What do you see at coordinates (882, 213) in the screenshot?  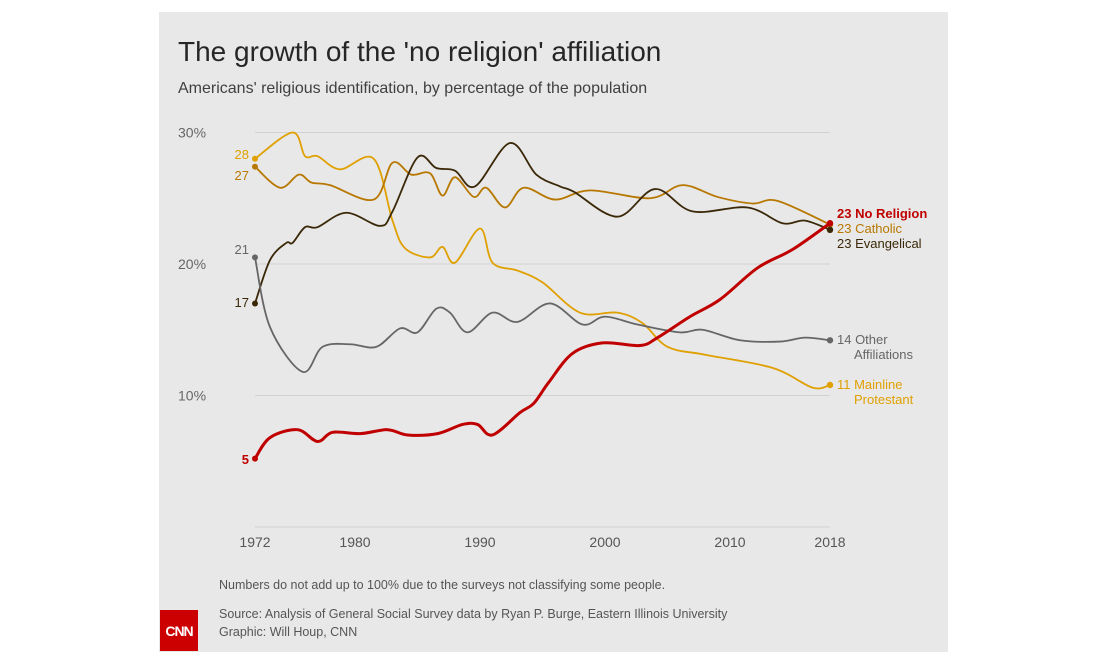 I see `end-label-no-religion: 23 No Religion` at bounding box center [882, 213].